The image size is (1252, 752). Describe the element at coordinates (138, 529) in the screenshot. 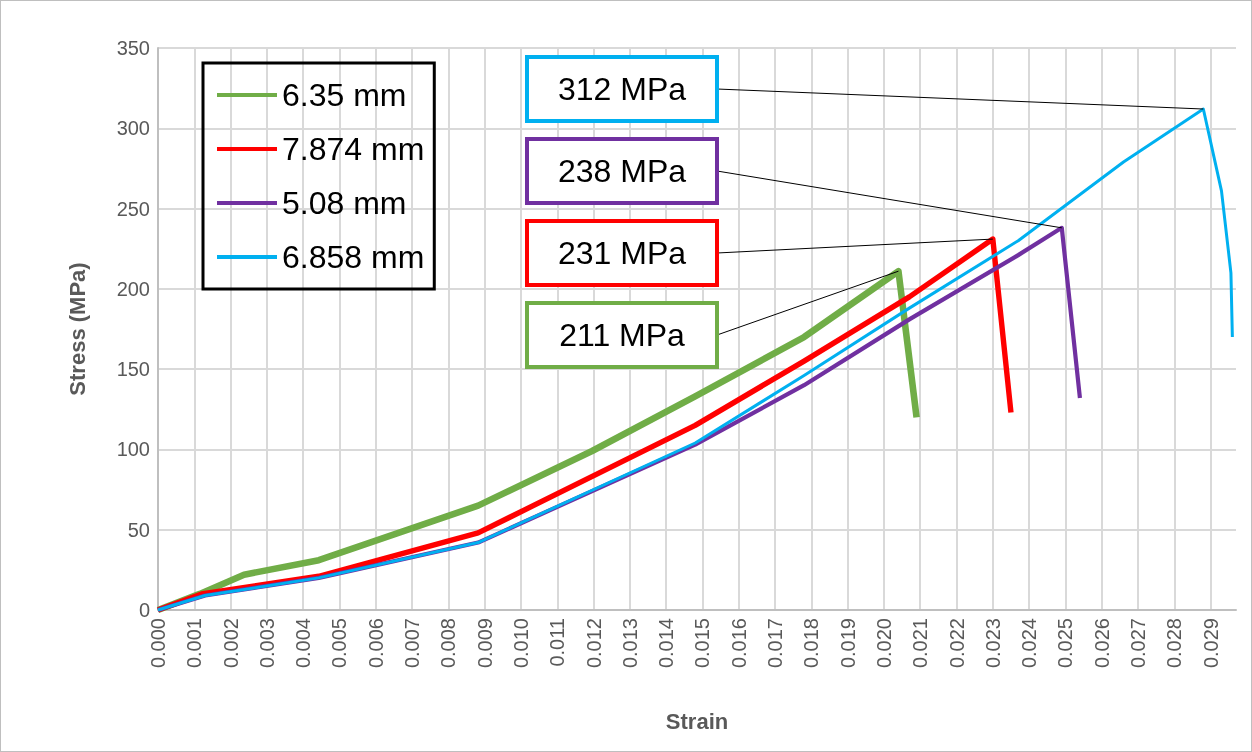

I see `y-tick-label: 50` at that location.